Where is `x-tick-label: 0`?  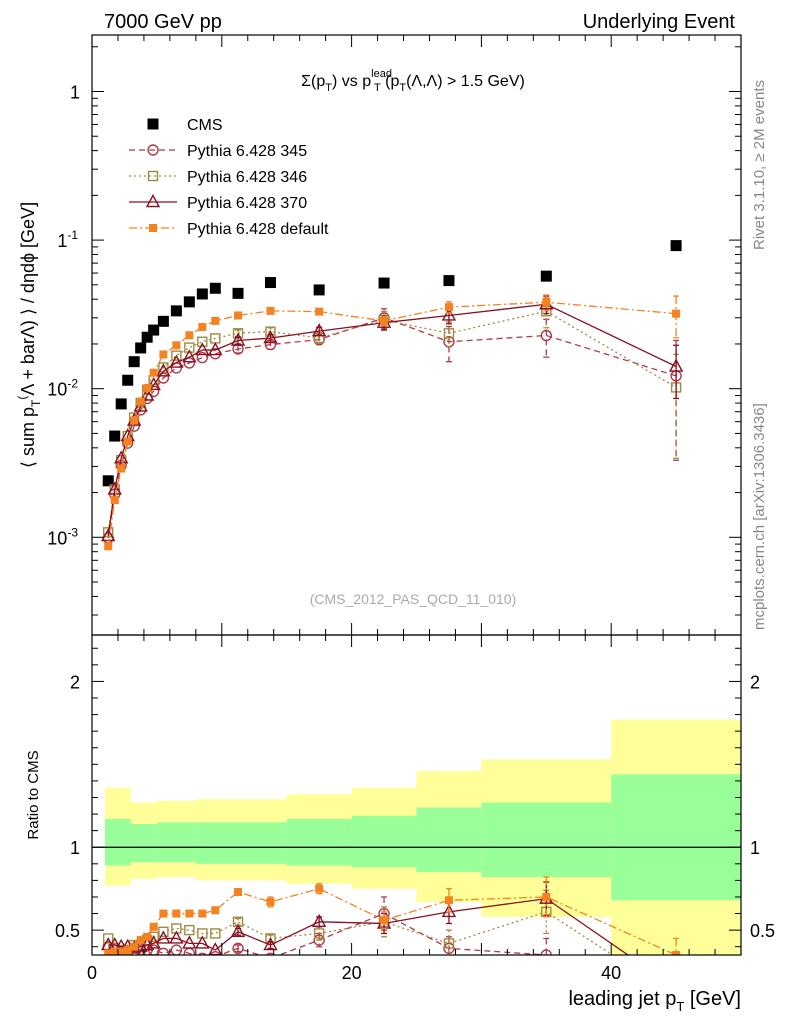 x-tick-label: 0 is located at coordinates (92, 973).